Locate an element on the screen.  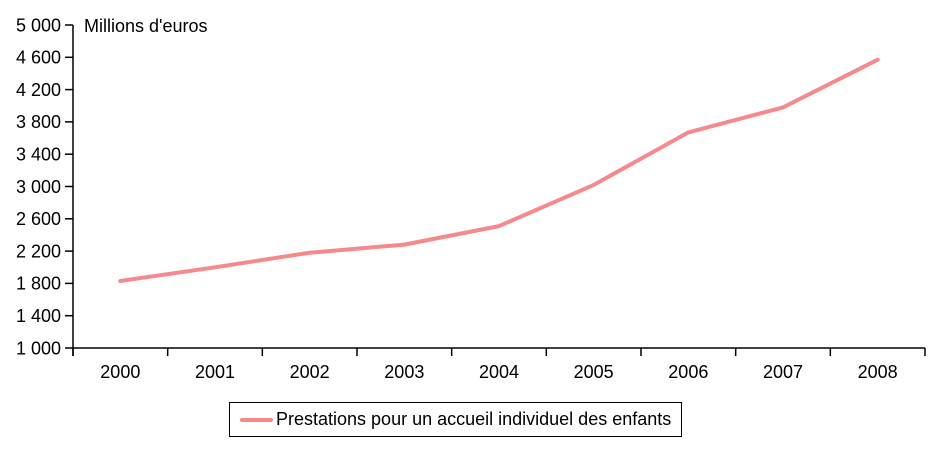
y-tick-label: 2 600 is located at coordinates (38, 219).